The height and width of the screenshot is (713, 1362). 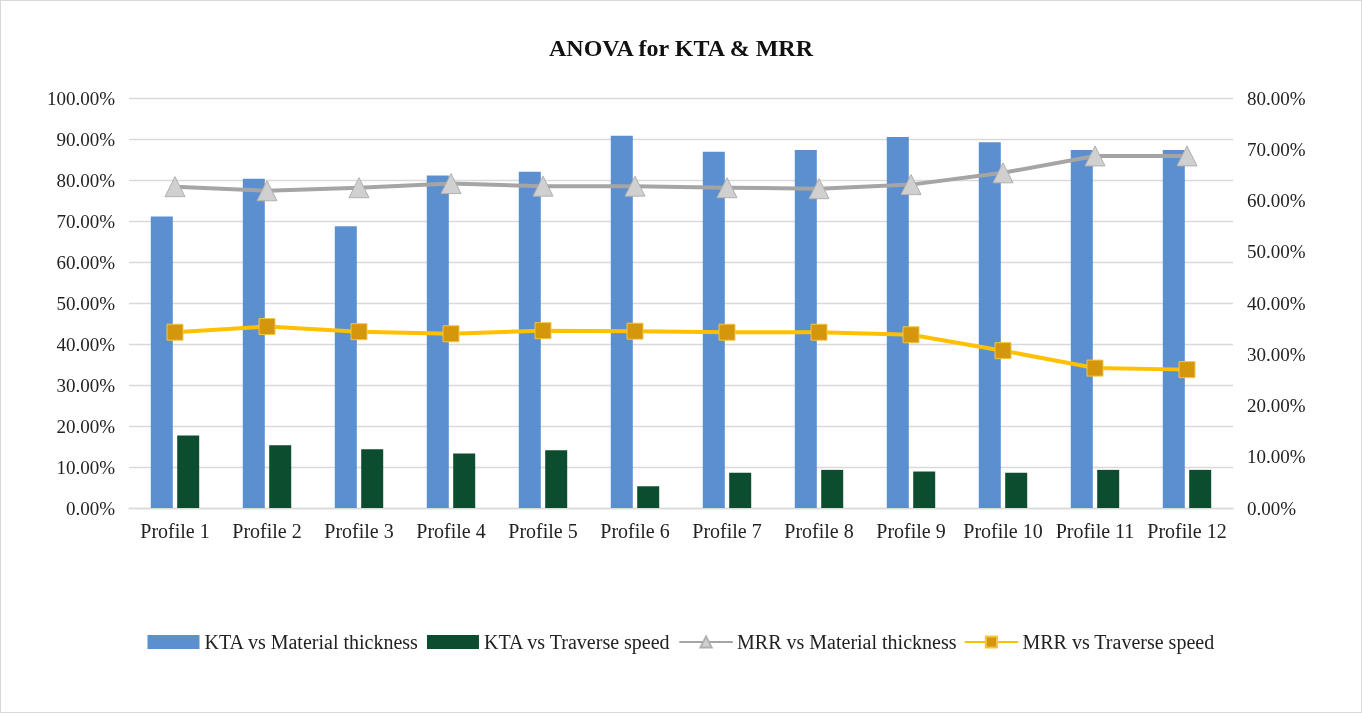 I want to click on x-tick-label: Profile 10, so click(x=1003, y=531).